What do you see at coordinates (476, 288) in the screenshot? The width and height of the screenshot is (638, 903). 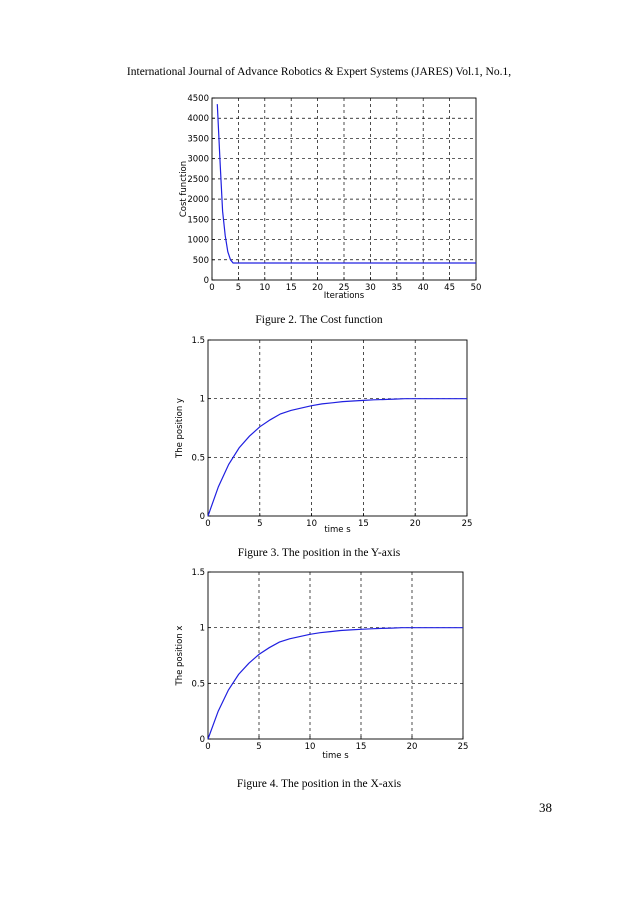 I see `x-tick-label: 50` at bounding box center [476, 288].